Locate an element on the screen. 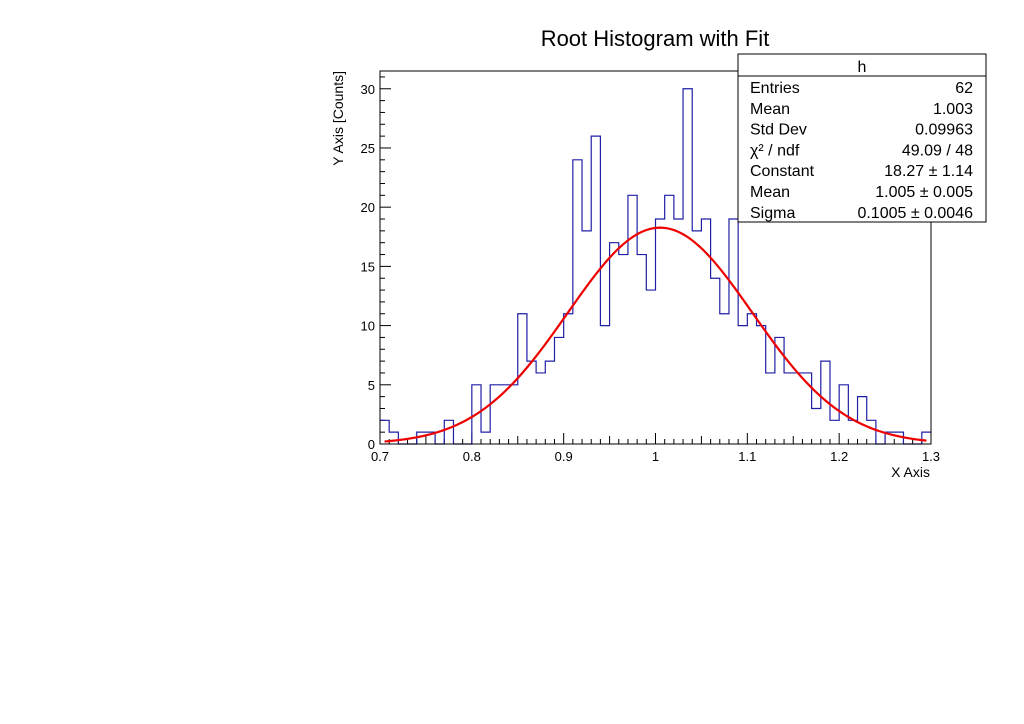 This screenshot has height=724, width=1024. x-tick-labels: 0.7 0.8 0.9 1 1.1 1.2 1.3 is located at coordinates (655, 456).